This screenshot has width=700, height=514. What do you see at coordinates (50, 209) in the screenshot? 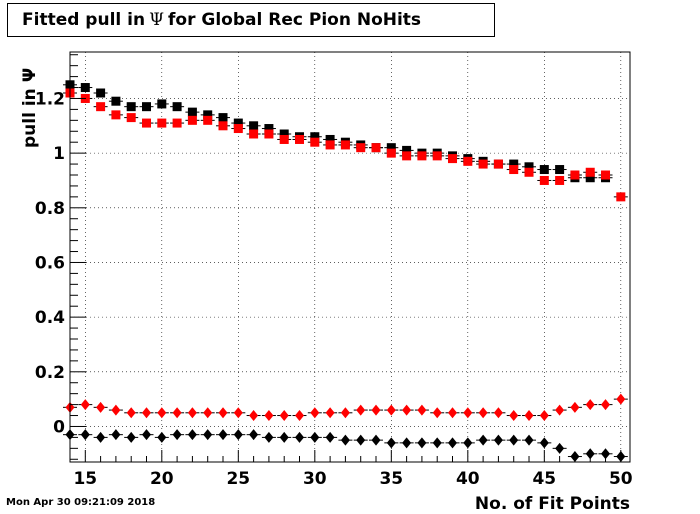
I see `y-tick-label: 0.8` at bounding box center [50, 209].